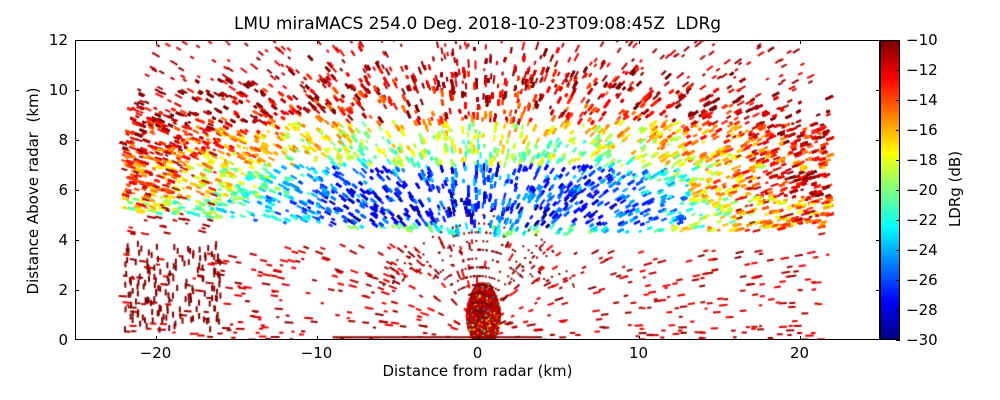 Image resolution: width=1000 pixels, height=400 pixels. What do you see at coordinates (155, 353) in the screenshot?
I see `x-tick-label: −20` at bounding box center [155, 353].